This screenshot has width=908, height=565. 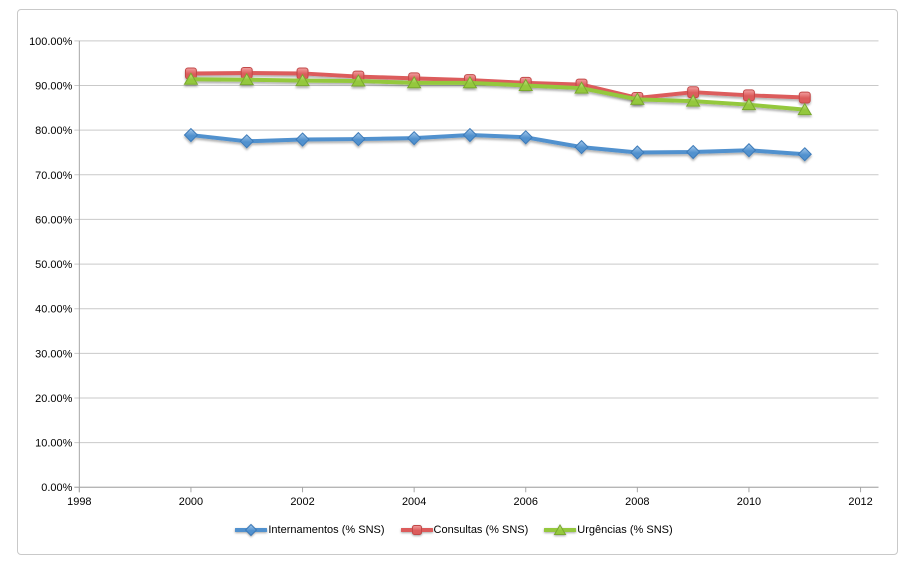 I want to click on legend-label-consultas-sns: Consultas (% SNS), so click(x=481, y=530).